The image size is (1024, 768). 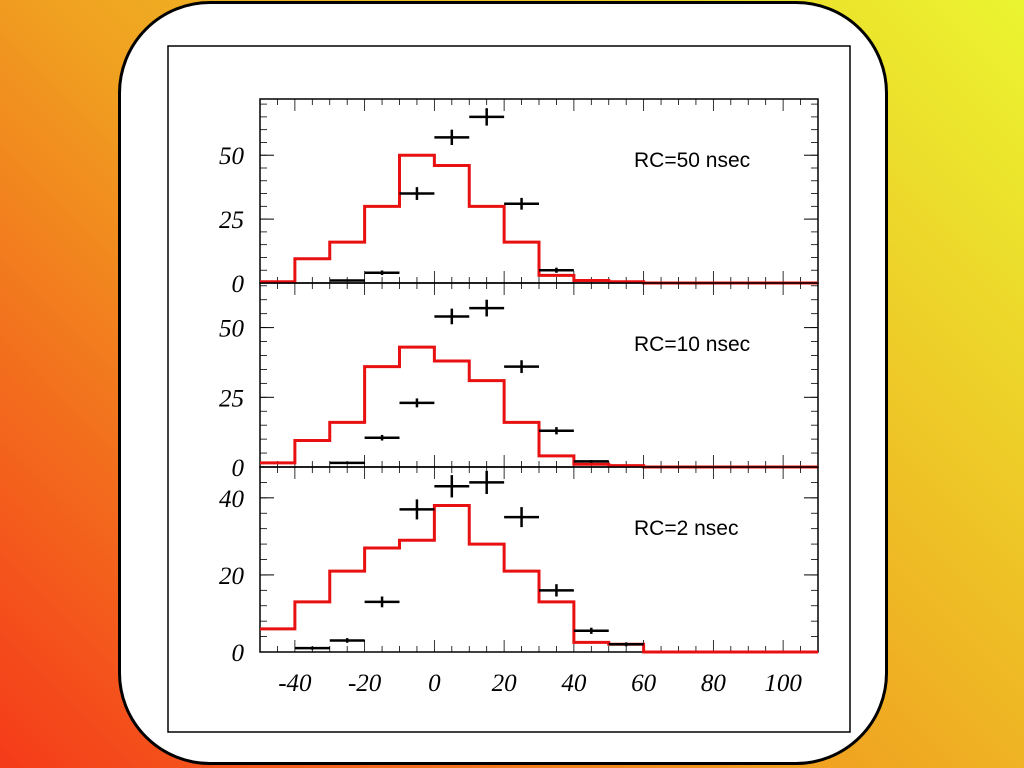 I want to click on panel-frame, so click(x=539, y=559).